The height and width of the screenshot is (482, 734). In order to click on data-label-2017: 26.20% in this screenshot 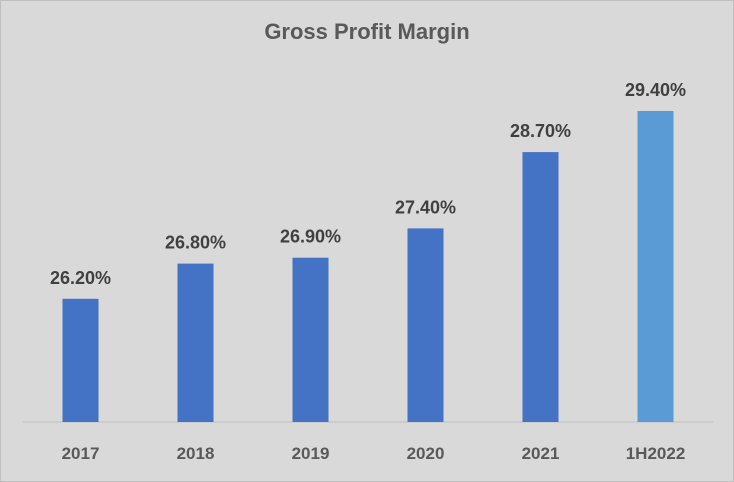, I will do `click(80, 278)`.